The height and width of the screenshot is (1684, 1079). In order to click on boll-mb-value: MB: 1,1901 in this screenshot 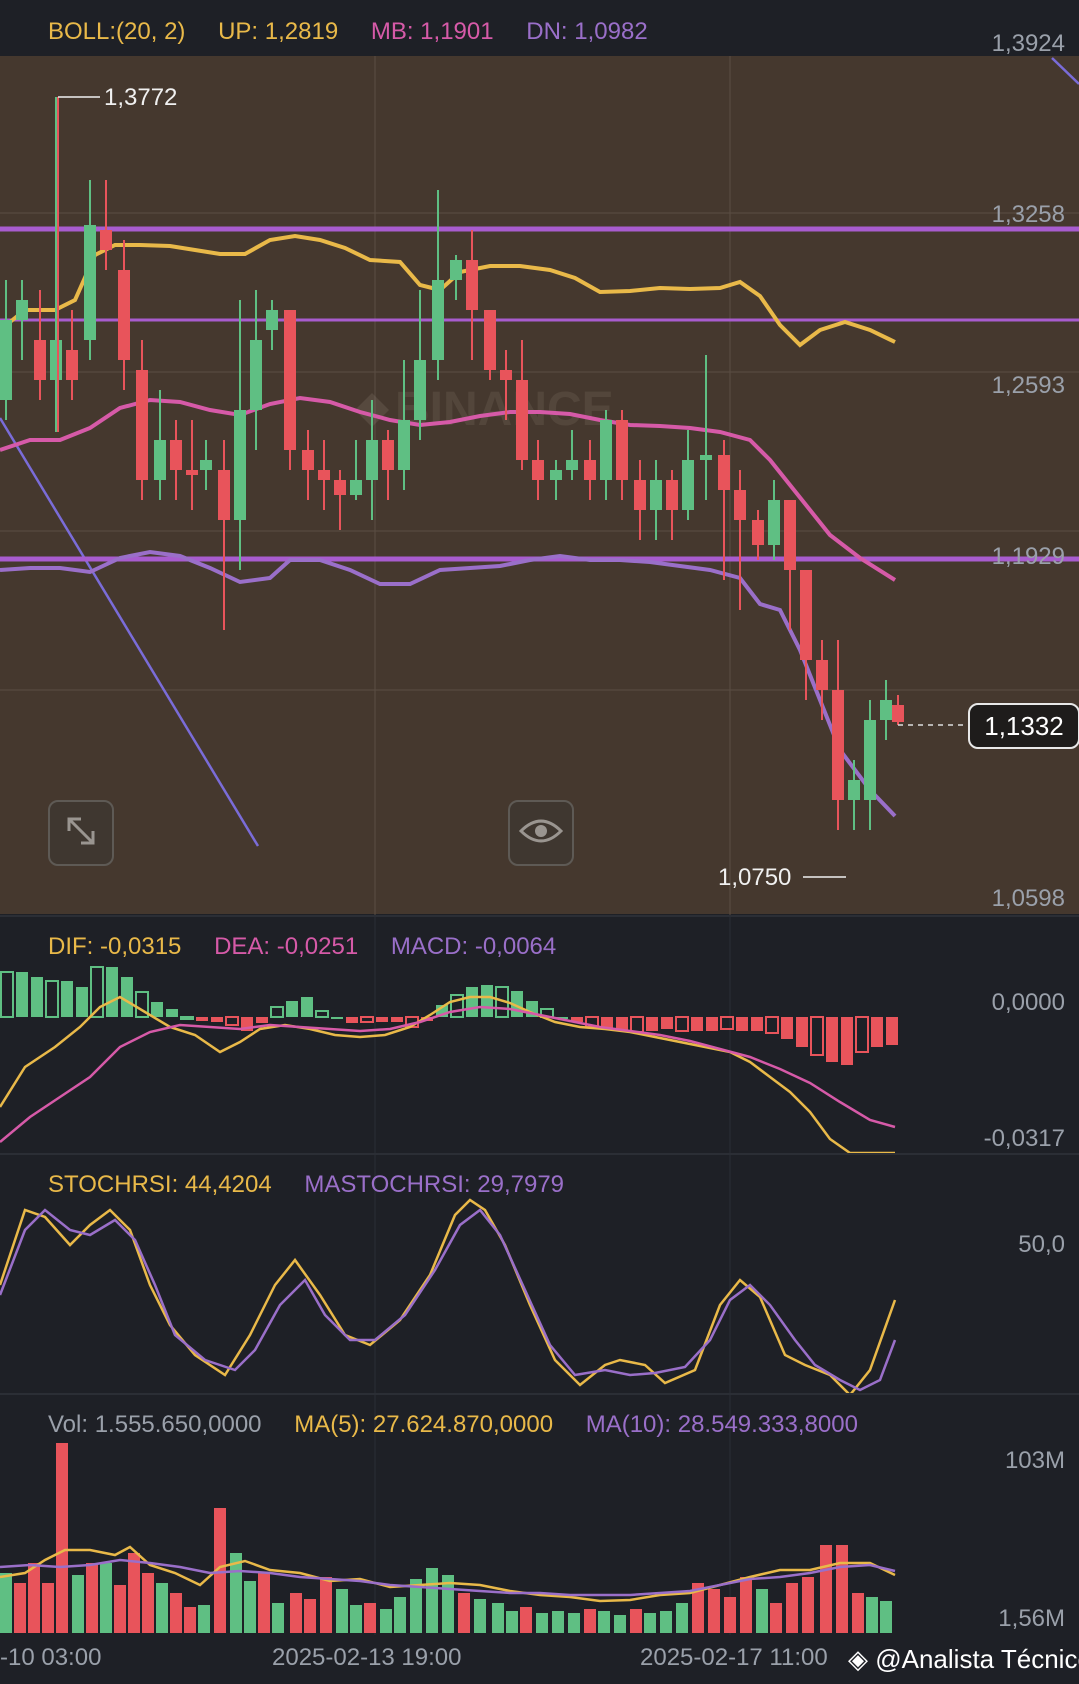, I will do `click(432, 31)`.